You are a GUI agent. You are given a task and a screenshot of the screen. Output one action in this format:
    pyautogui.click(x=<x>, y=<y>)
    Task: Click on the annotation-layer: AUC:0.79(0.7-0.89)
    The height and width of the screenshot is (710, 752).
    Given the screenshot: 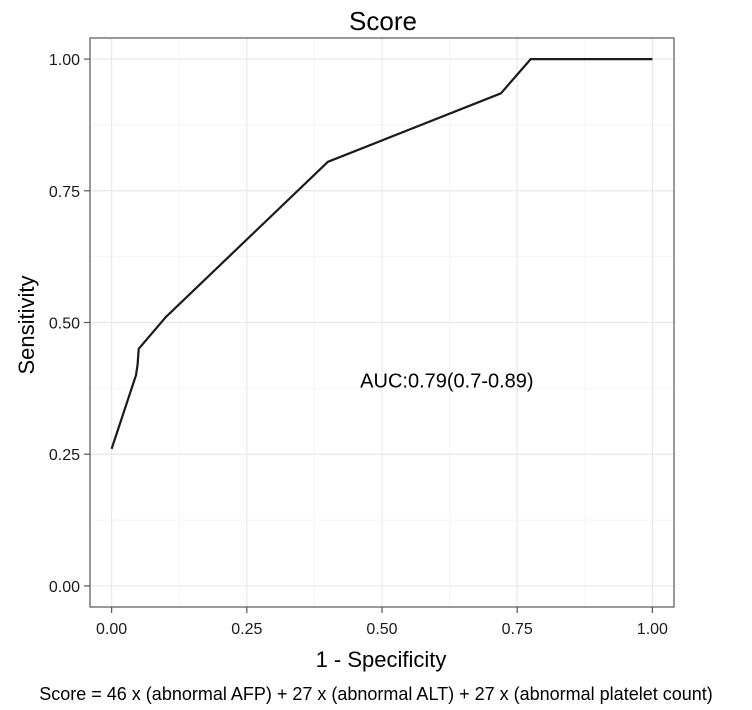 What is the action you would take?
    pyautogui.click(x=446, y=381)
    